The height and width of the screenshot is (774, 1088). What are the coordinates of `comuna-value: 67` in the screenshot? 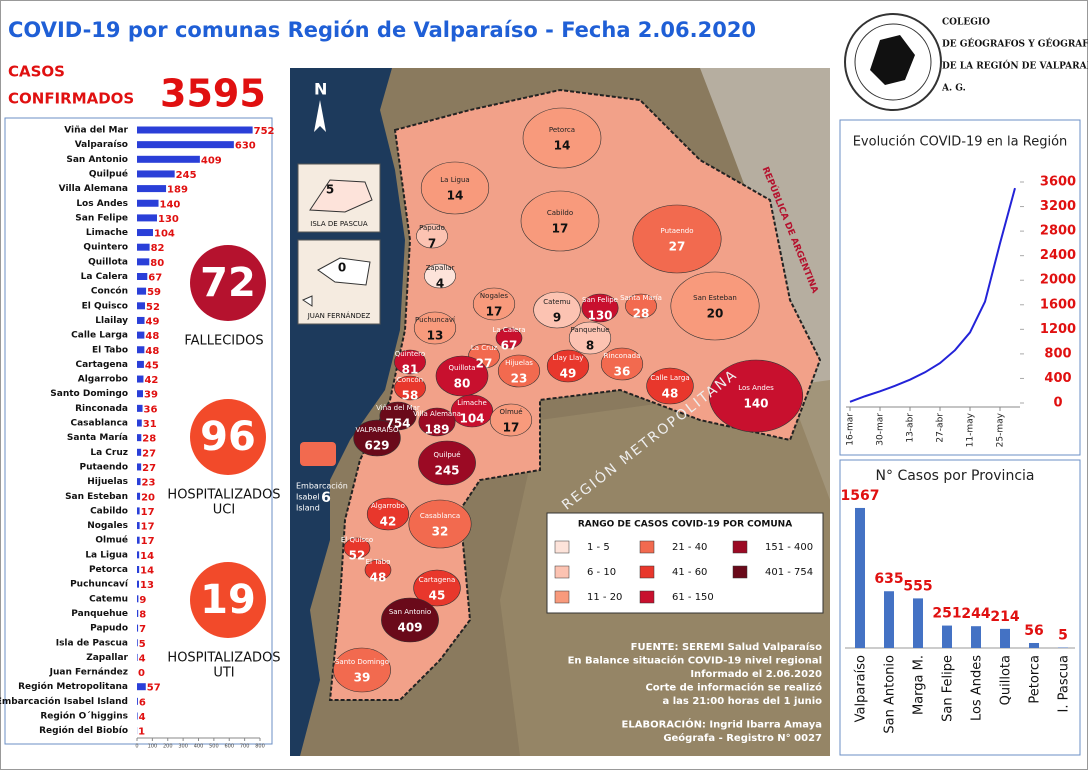 It's located at (509, 346).